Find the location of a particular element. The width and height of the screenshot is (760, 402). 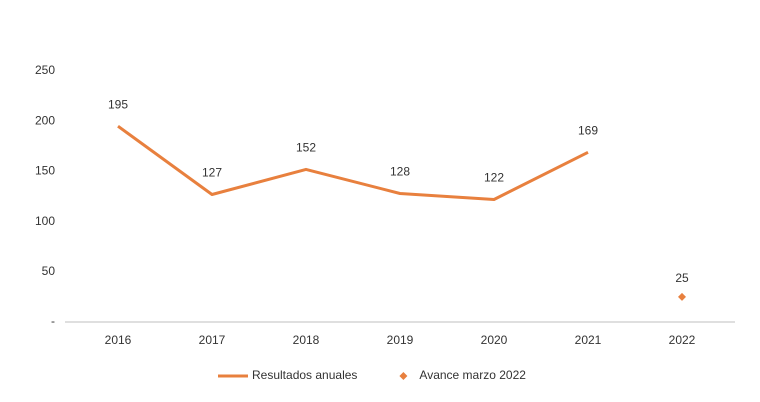

x-tick-label: 2019 is located at coordinates (400, 340).